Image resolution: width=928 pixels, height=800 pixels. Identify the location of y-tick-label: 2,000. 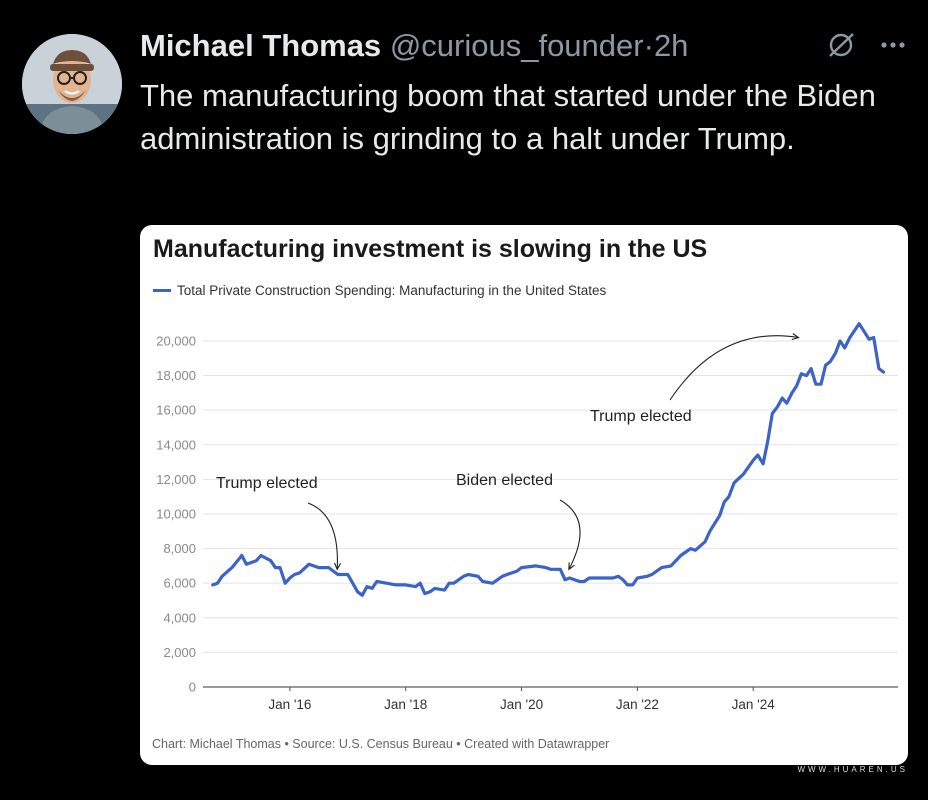
(179, 652).